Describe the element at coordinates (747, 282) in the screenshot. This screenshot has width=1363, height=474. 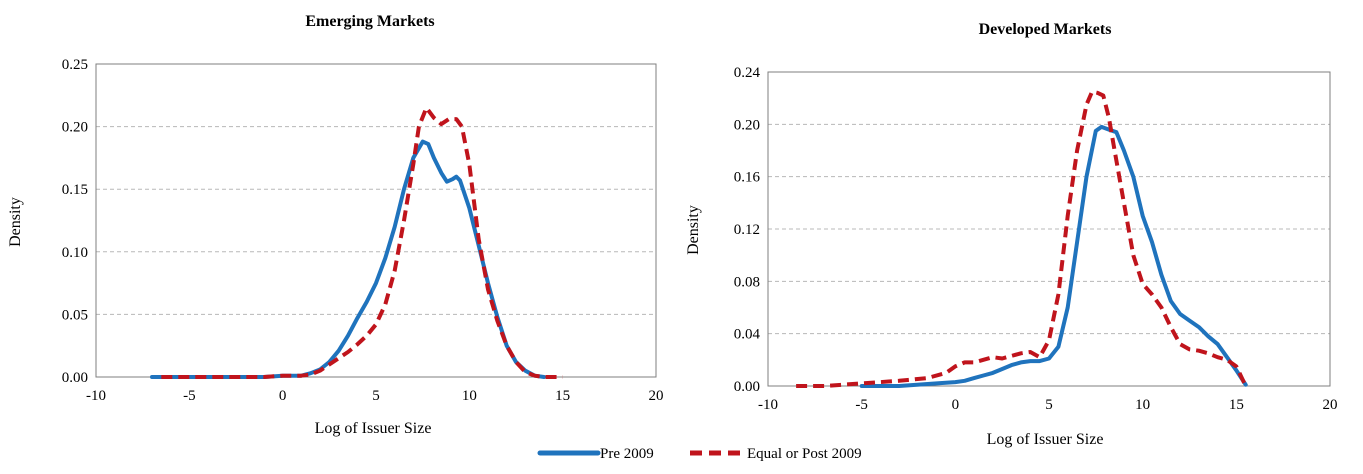
I see `y-tick-label: 0.08` at that location.